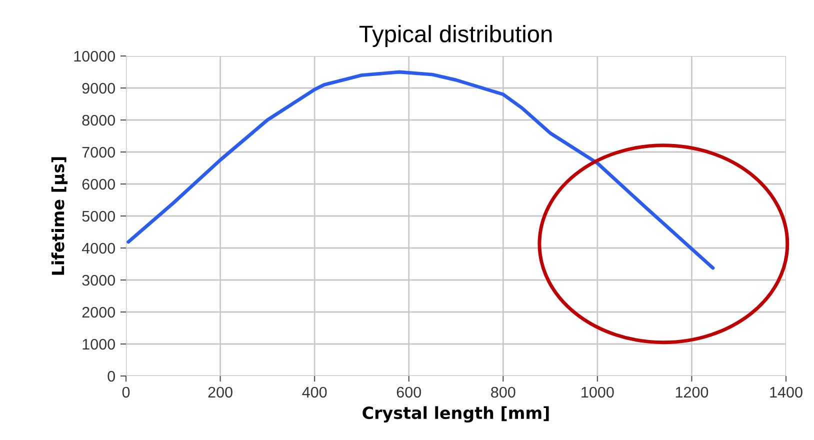 The image size is (814, 440). Describe the element at coordinates (786, 392) in the screenshot. I see `x-tick-label: 1400` at that location.